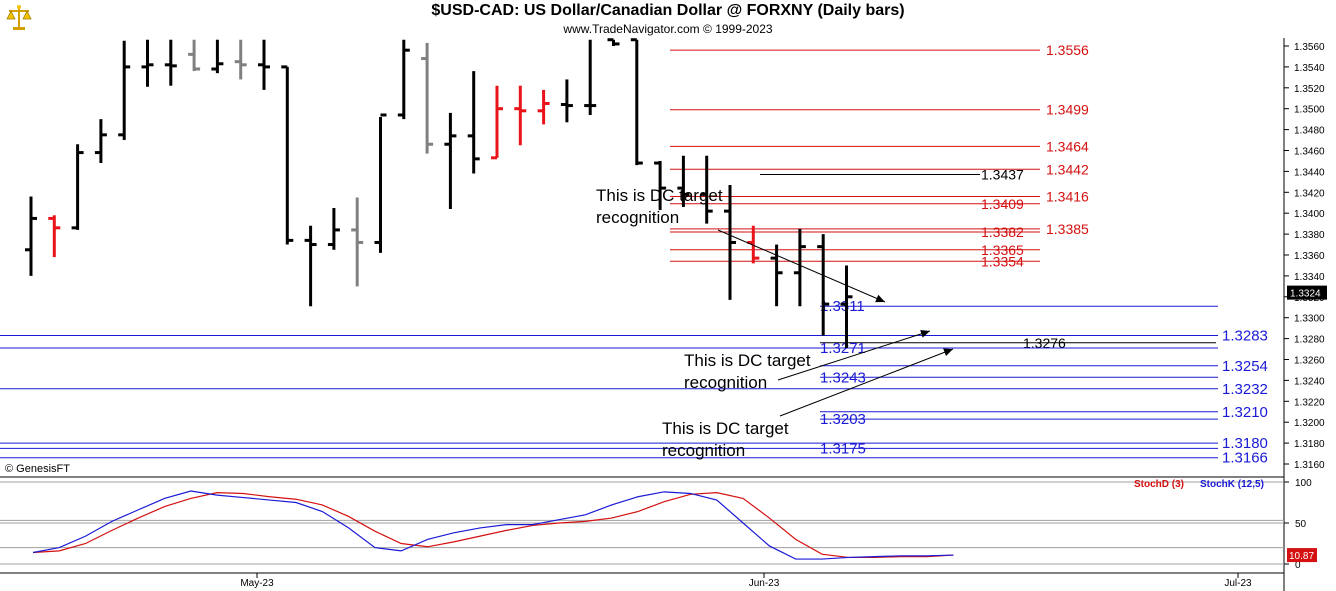 This screenshot has height=591, width=1336. What do you see at coordinates (1309, 193) in the screenshot?
I see `y-tick-label: 1.3420` at bounding box center [1309, 193].